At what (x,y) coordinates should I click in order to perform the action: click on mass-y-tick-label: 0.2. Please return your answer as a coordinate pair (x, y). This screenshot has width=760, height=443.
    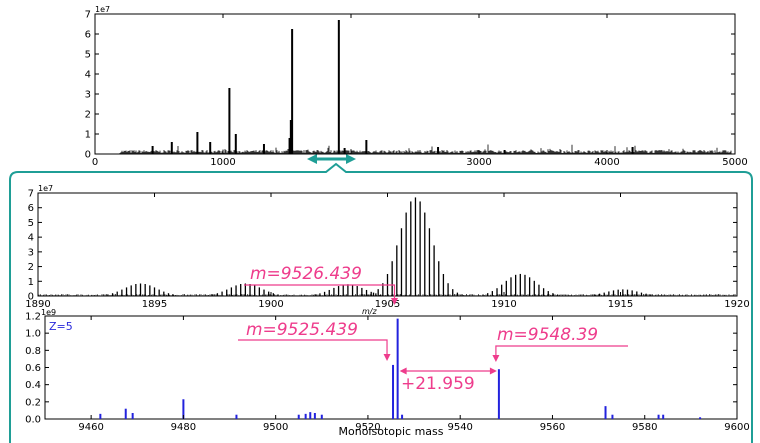
    Looking at the image, I should click on (33, 402).